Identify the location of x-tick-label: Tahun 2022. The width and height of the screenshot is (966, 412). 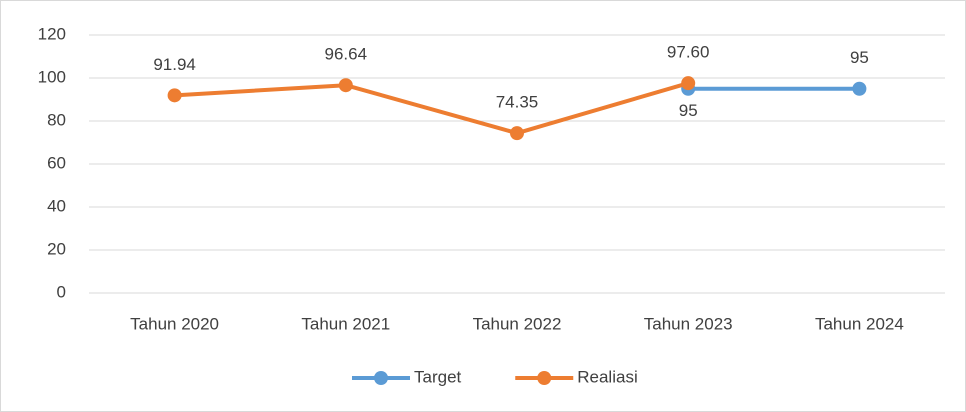
(517, 323).